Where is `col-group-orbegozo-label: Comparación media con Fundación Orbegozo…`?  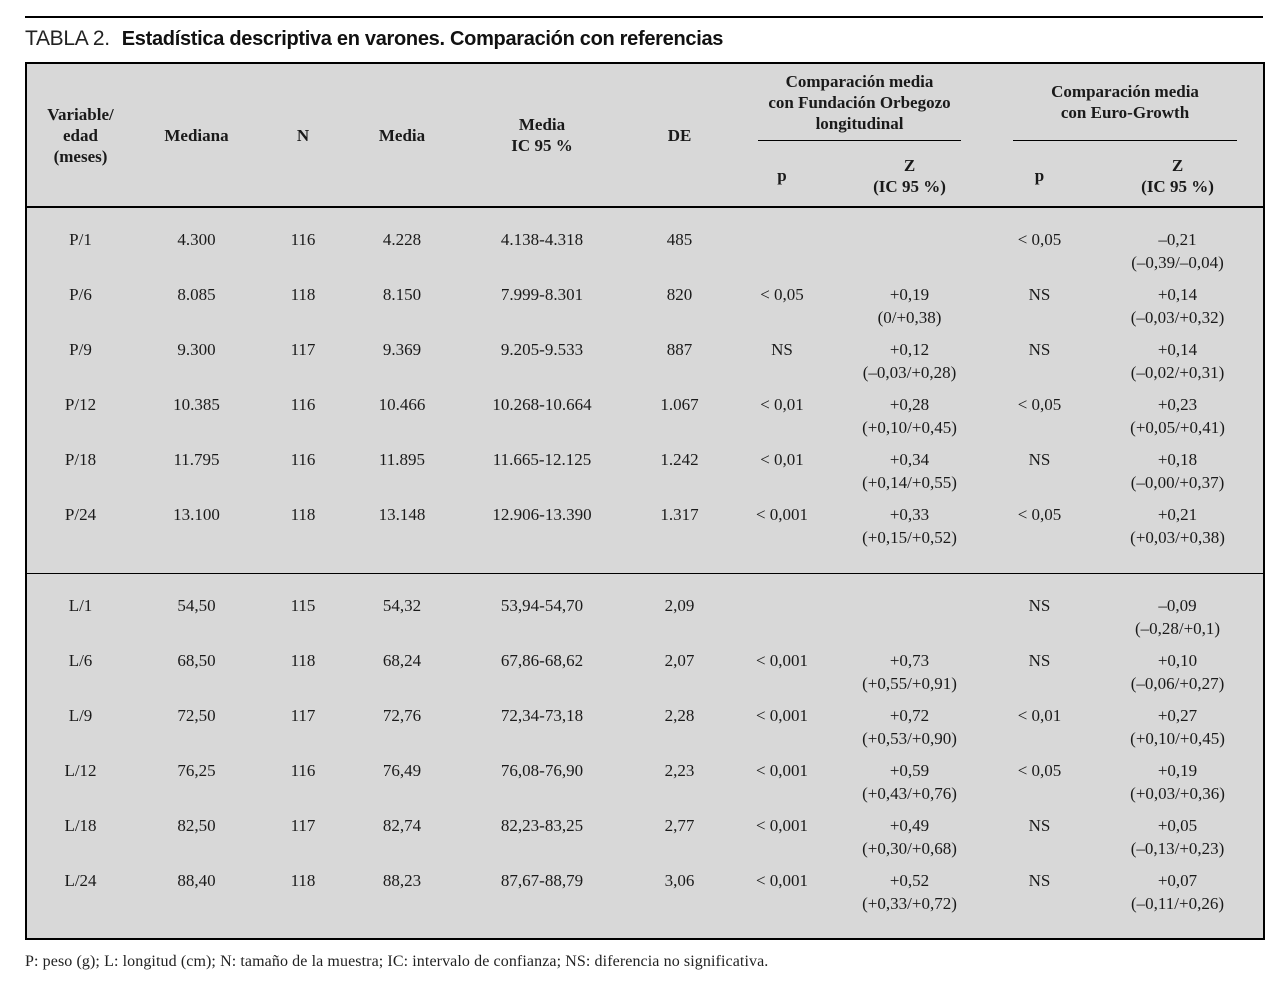 col-group-orbegozo-label: Comparación media con Fundación Orbegozo… is located at coordinates (859, 102).